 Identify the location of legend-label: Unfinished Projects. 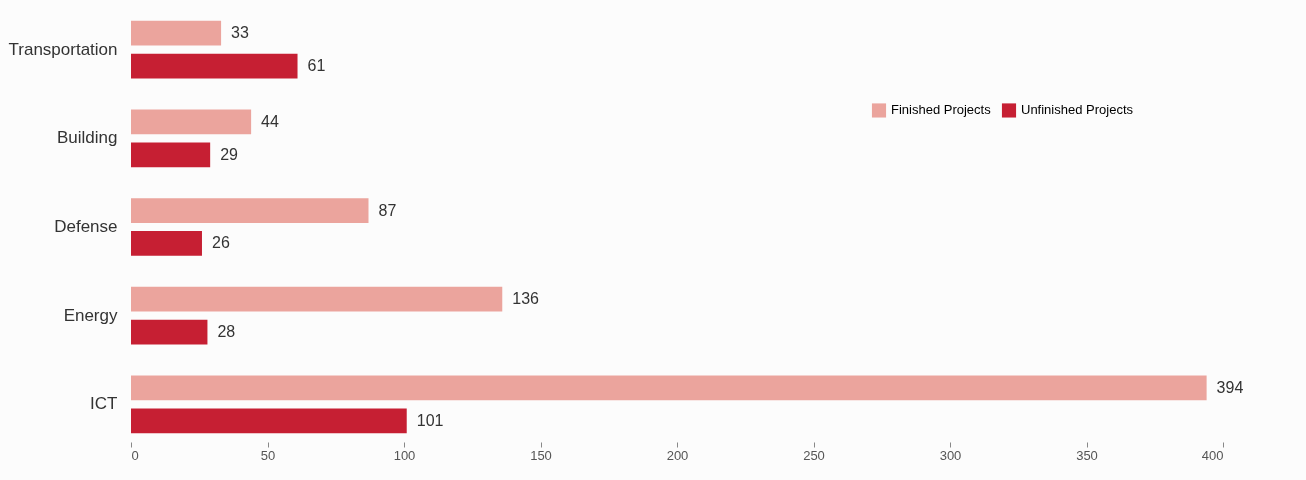
(1077, 110).